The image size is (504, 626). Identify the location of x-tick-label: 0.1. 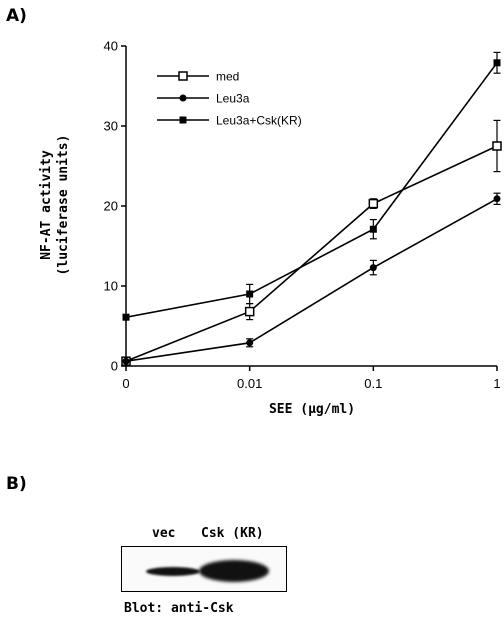
(373, 383).